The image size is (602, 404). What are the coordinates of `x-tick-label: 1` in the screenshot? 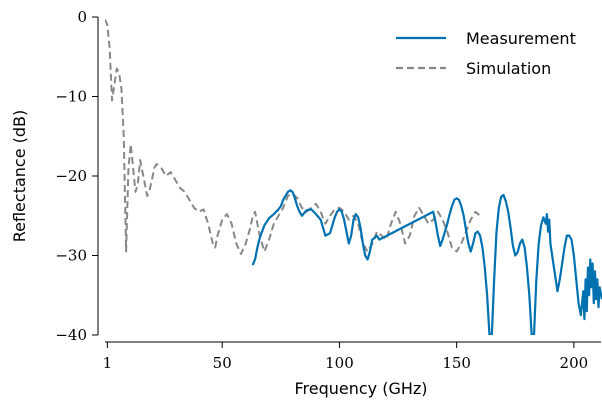 It's located at (108, 363).